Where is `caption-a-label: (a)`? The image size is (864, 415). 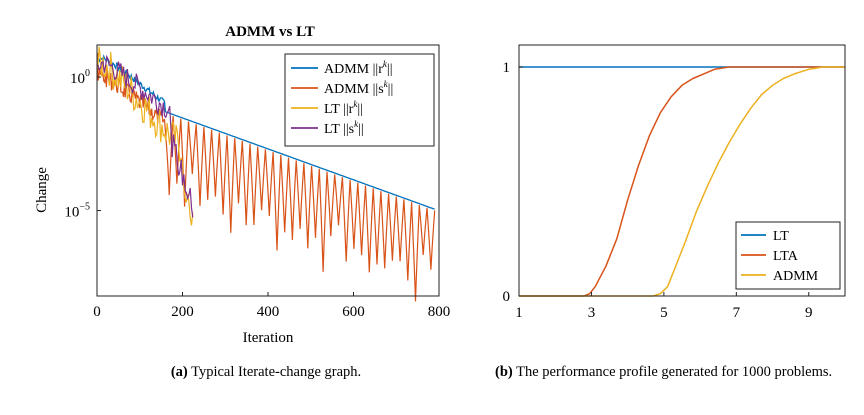
caption-a-label: (a) is located at coordinates (179, 372).